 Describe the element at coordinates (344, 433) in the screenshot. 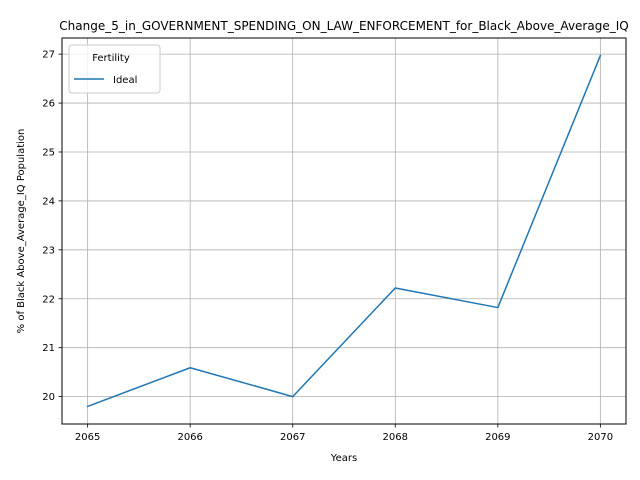

I see `x-axis: 2065 2066 2067 2068 2069 2070` at that location.